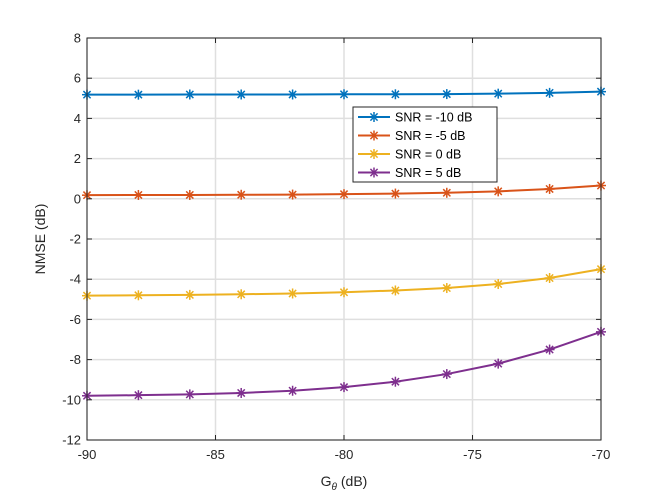 The image size is (664, 498). What do you see at coordinates (428, 173) in the screenshot?
I see `legend-label: SNR = 5 dB` at bounding box center [428, 173].